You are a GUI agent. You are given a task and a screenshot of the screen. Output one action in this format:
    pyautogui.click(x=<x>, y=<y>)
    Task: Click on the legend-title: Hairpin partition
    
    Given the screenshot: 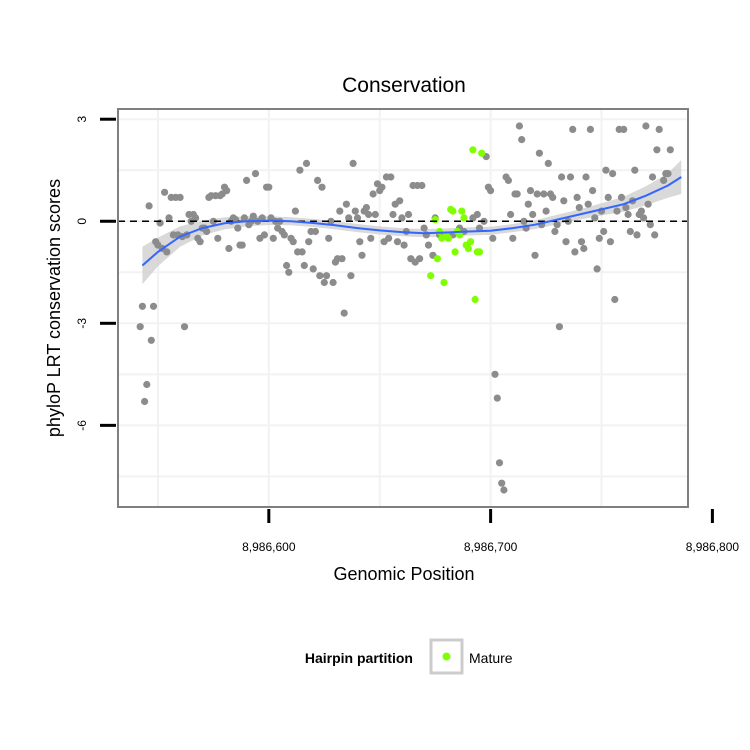 What is the action you would take?
    pyautogui.click(x=359, y=658)
    